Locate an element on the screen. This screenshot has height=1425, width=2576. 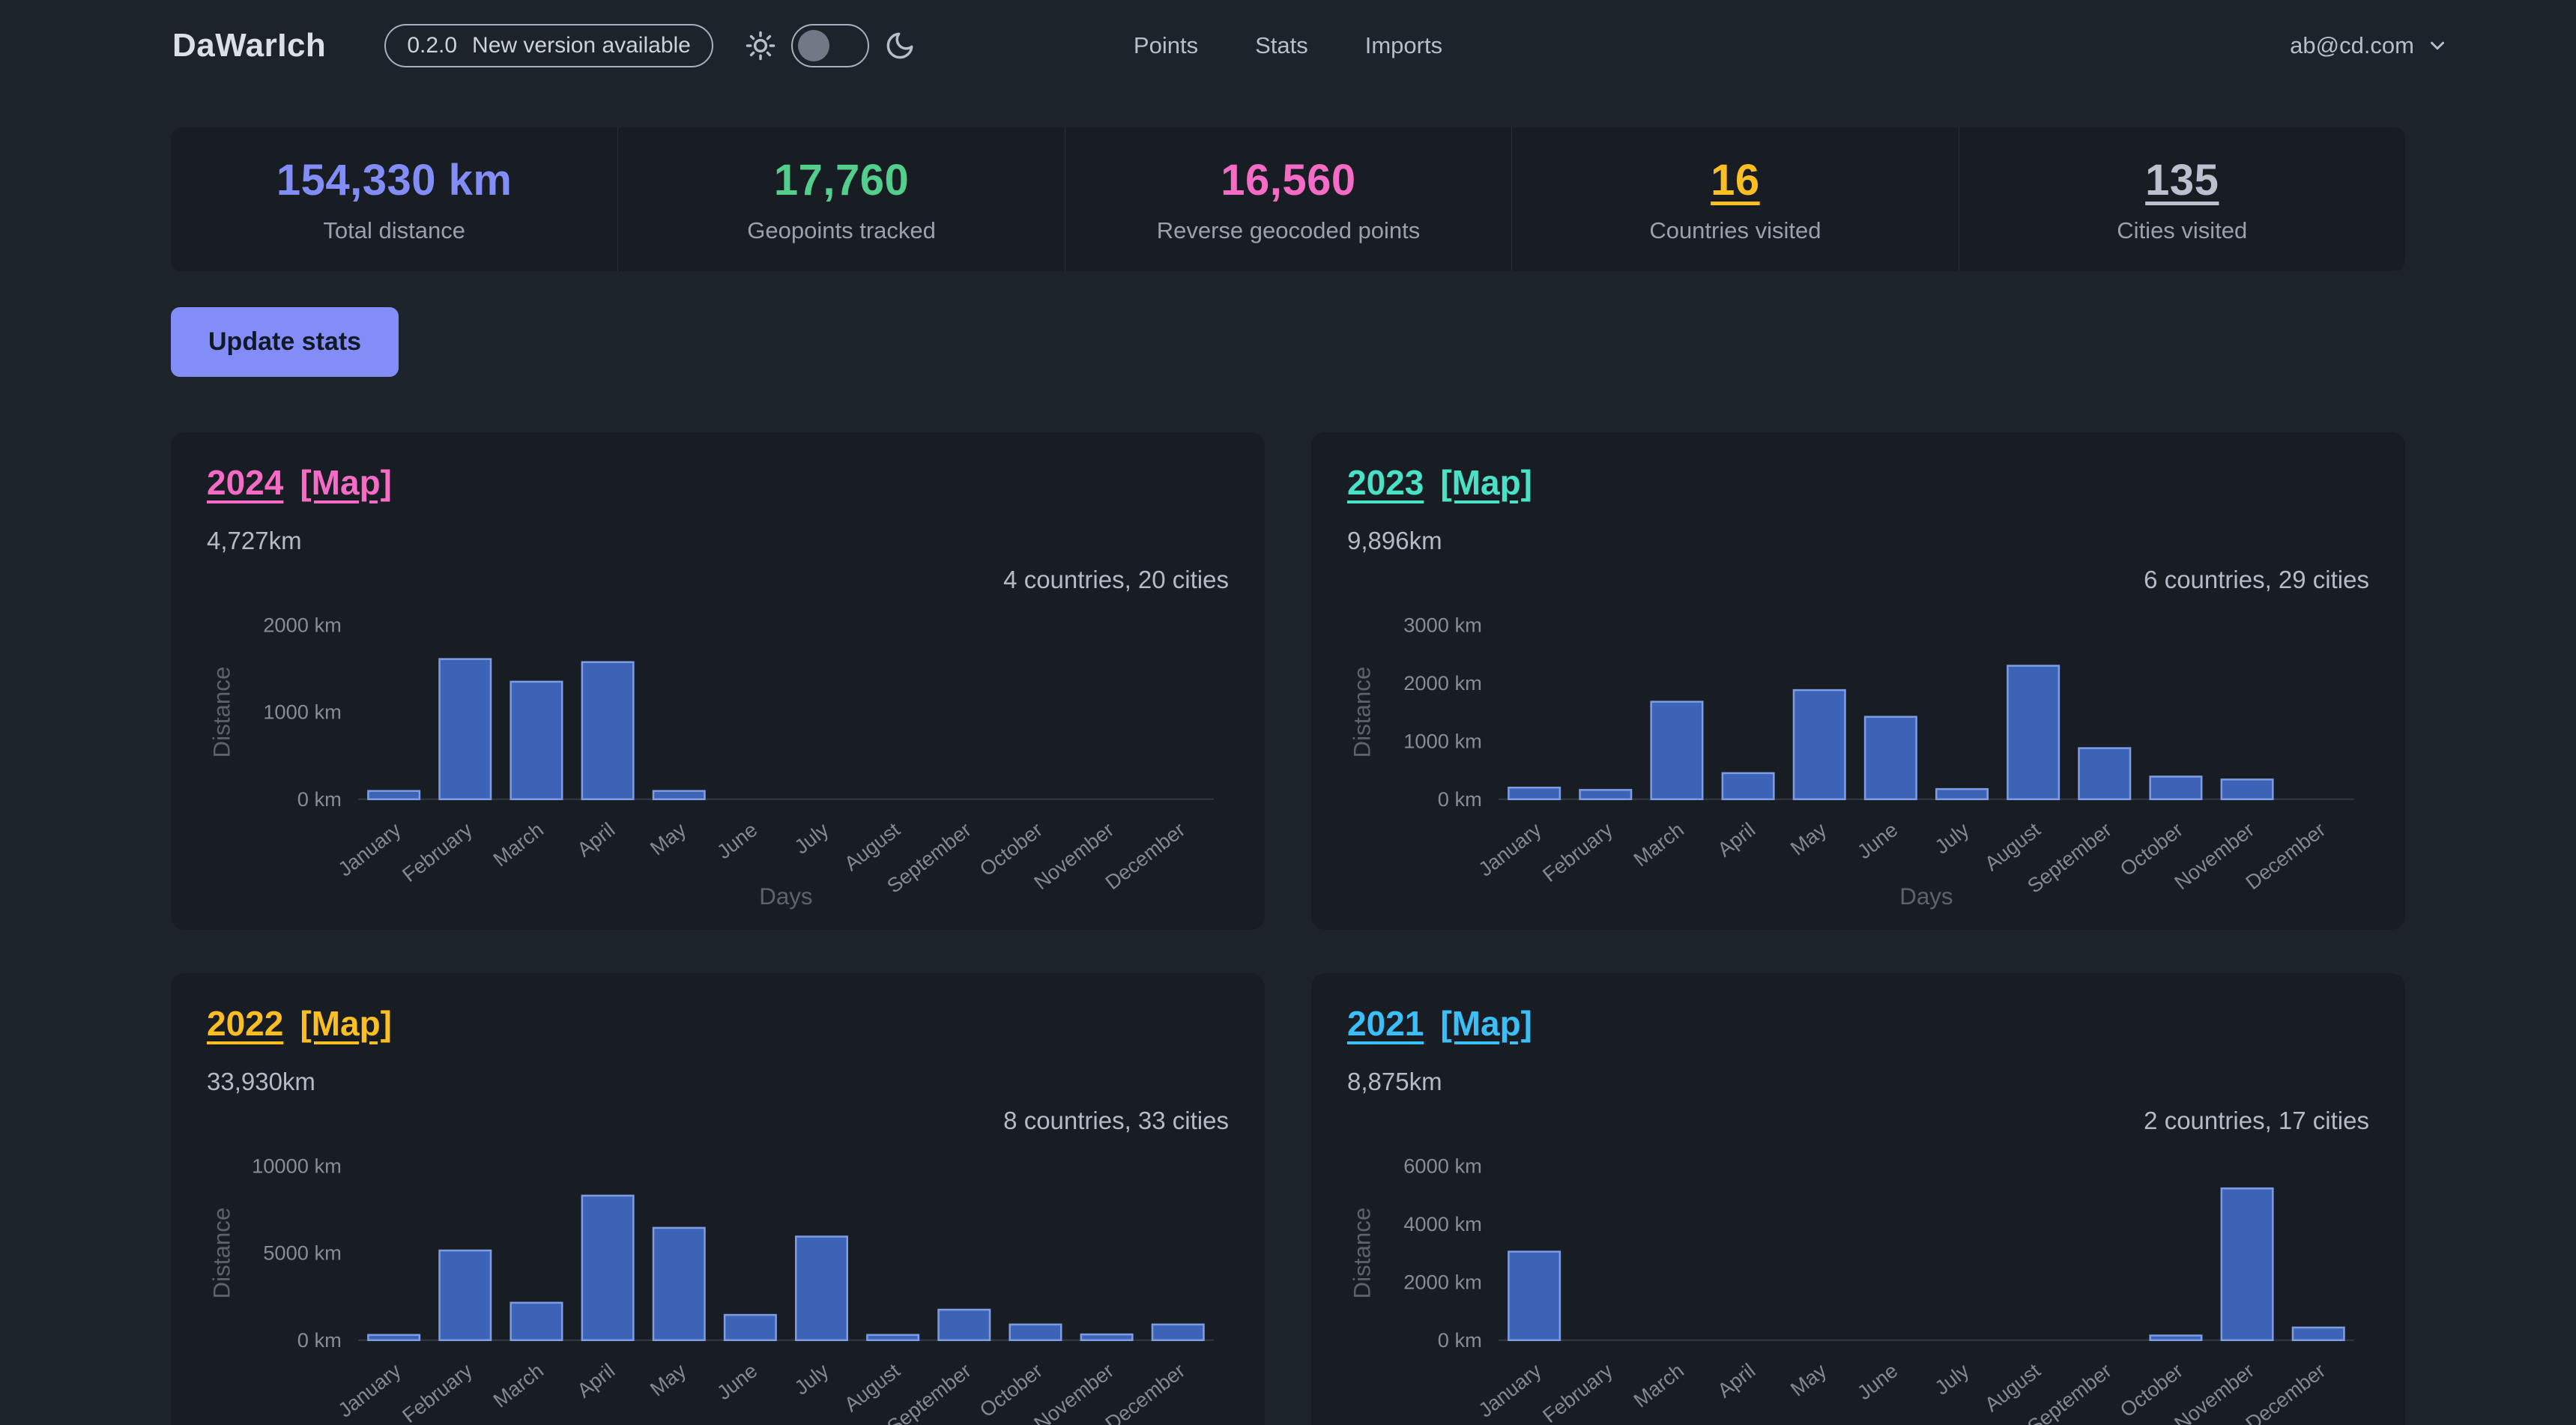
stat-value: 17,760 is located at coordinates (841, 180).